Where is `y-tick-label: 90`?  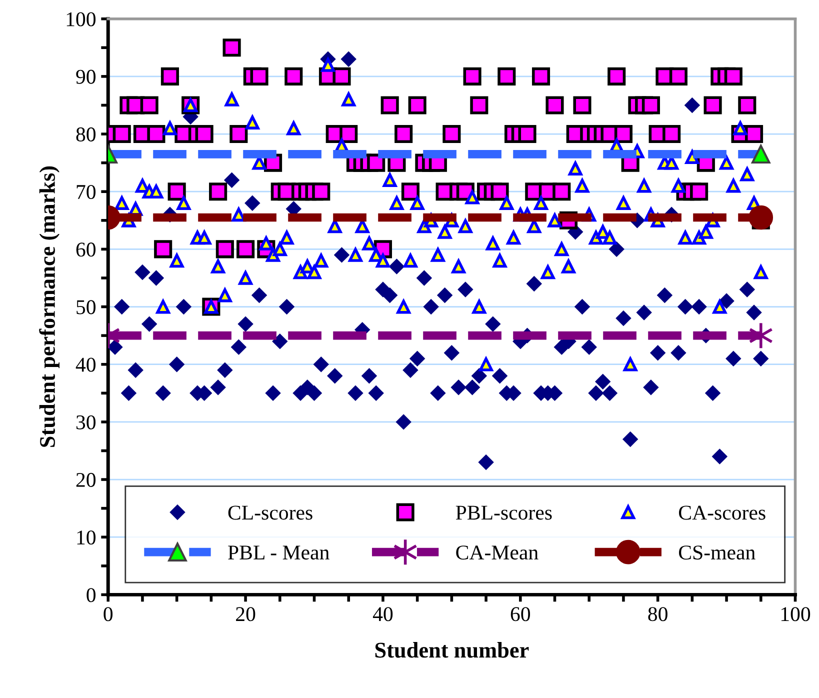 y-tick-label: 90 is located at coordinates (86, 77).